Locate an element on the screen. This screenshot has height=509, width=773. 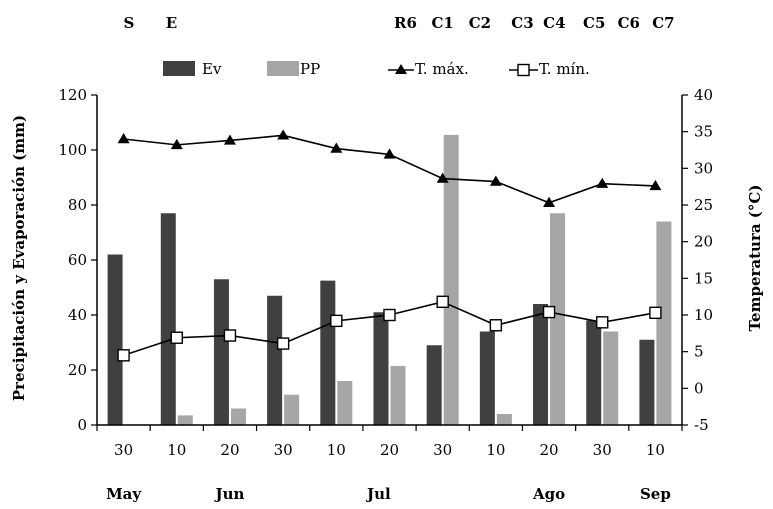
legend-label-ev: Ev is located at coordinates (212, 69).